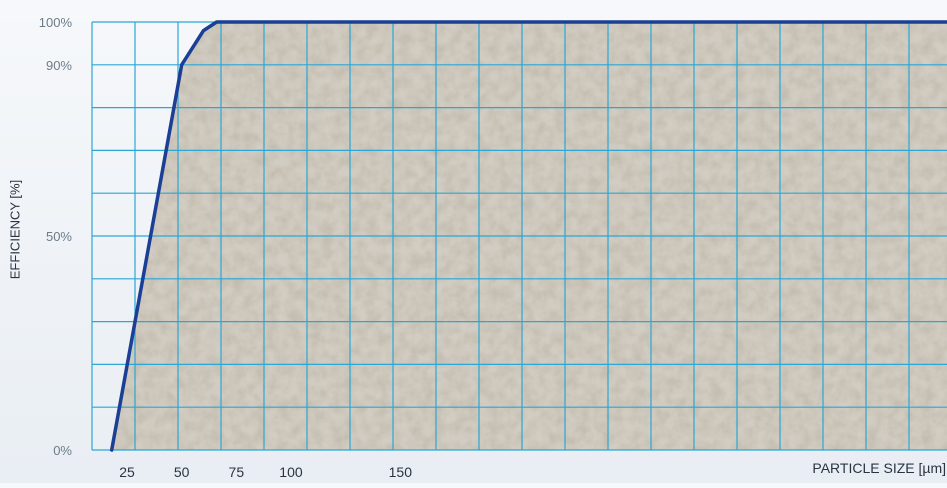  Describe the element at coordinates (56, 22) in the screenshot. I see `y-tick-label: 100%` at that location.